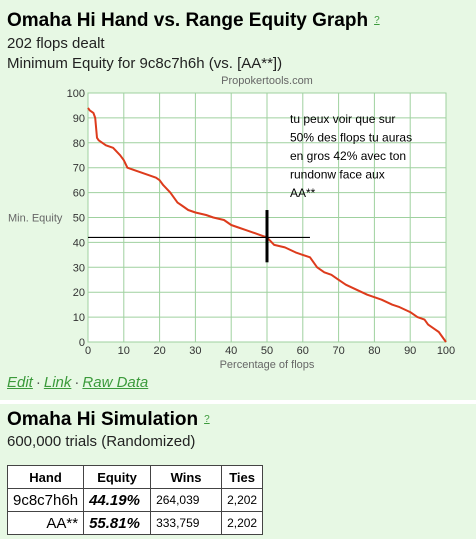 This screenshot has width=476, height=539. I want to click on graph-links: Edit · Link · Raw Data, so click(77, 382).